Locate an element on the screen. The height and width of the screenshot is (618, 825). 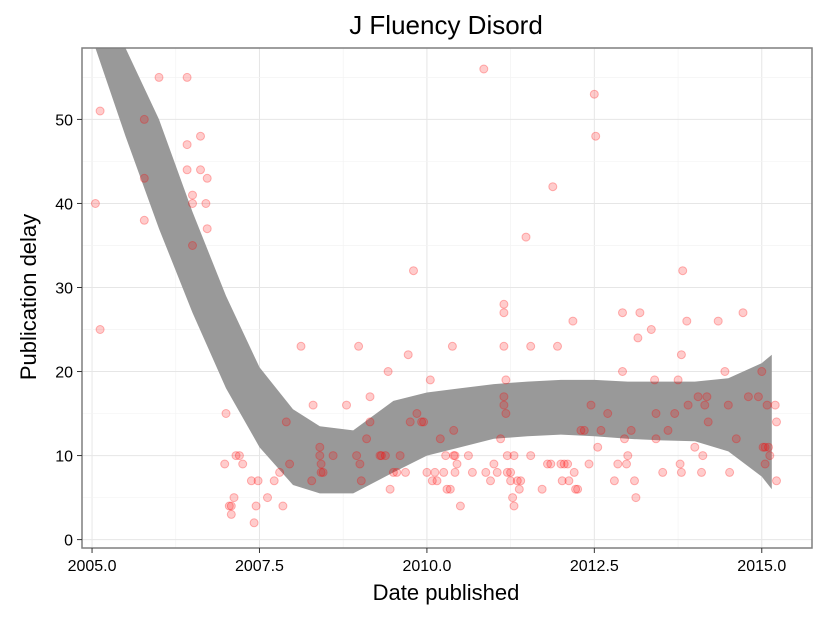
x-axis-title: Date published is located at coordinates (446, 592).